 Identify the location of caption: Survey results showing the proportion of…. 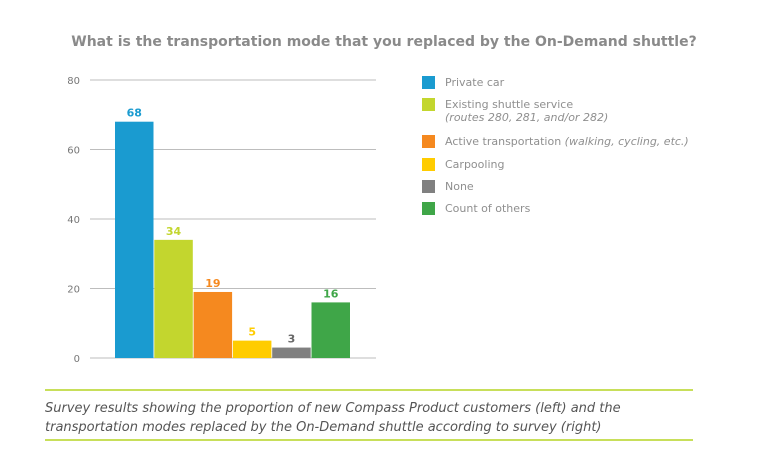
(333, 418).